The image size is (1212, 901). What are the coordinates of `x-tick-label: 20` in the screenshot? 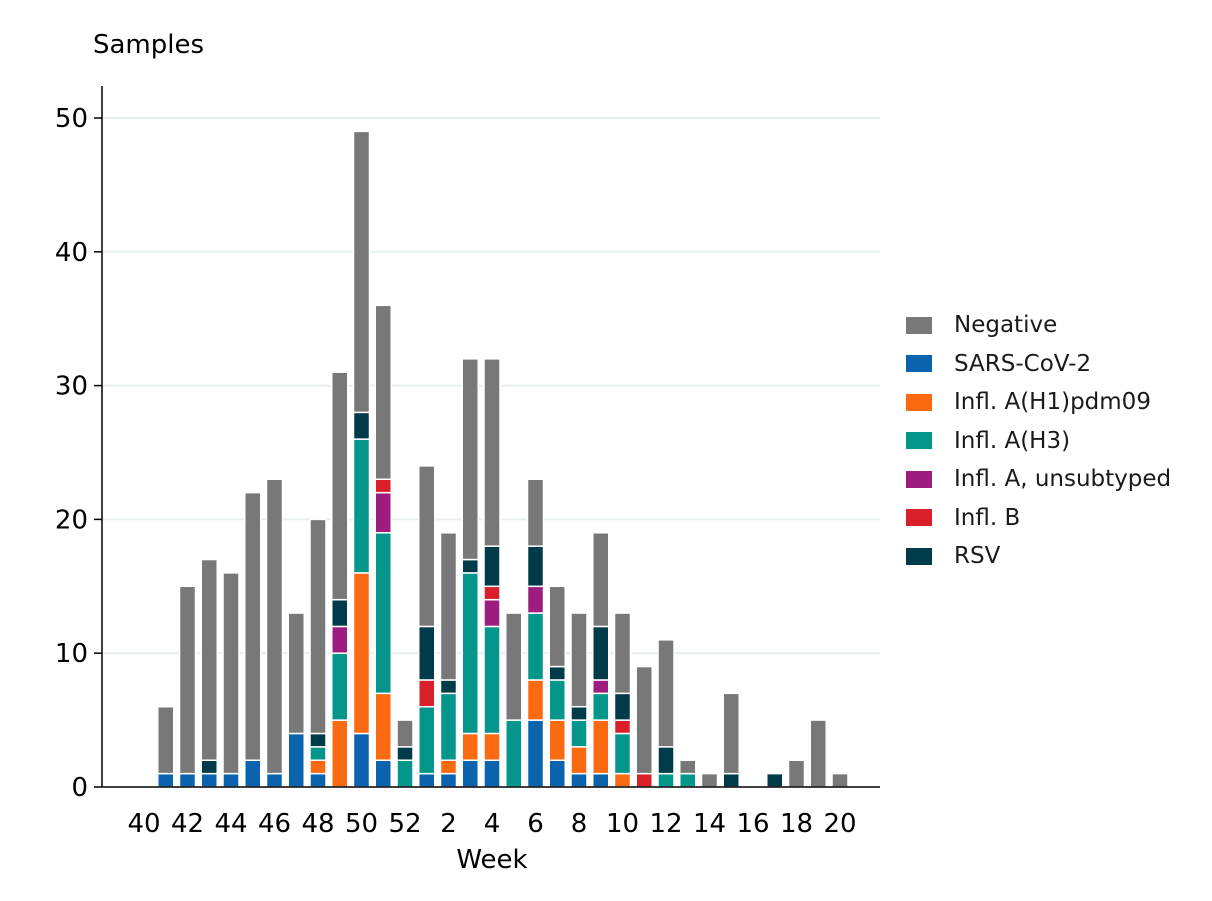 It's located at (839, 824).